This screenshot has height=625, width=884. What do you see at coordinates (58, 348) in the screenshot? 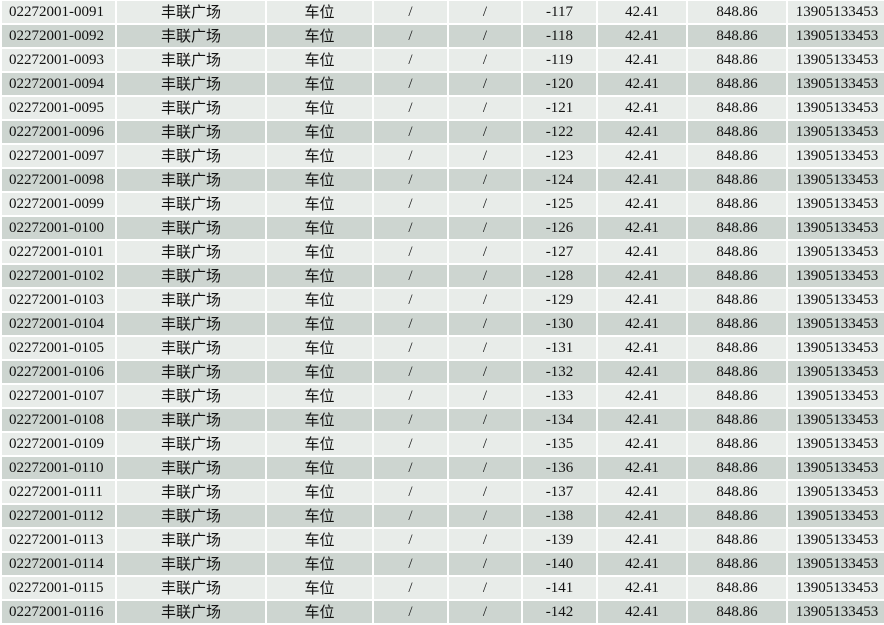
I see `unit-code-cell: 02272001-0105` at bounding box center [58, 348].